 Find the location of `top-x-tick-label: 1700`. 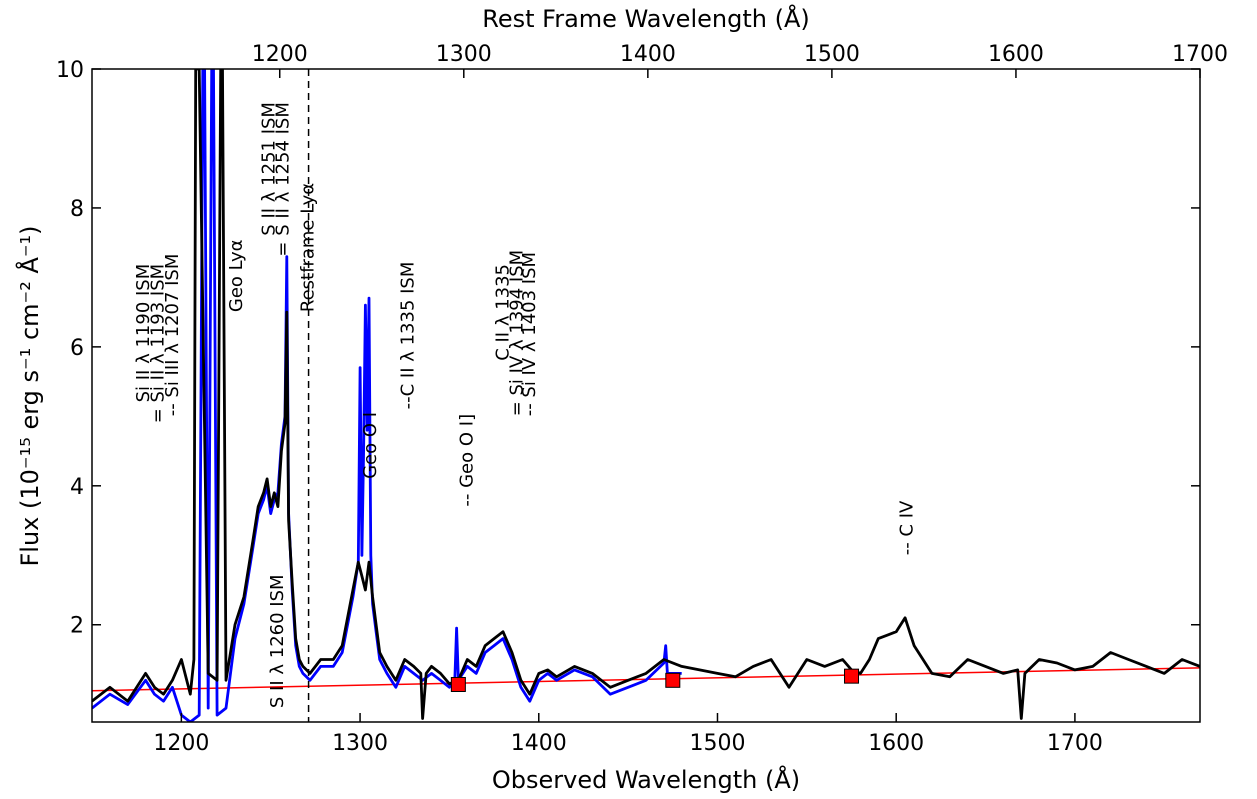

top-x-tick-label: 1700 is located at coordinates (1200, 54).